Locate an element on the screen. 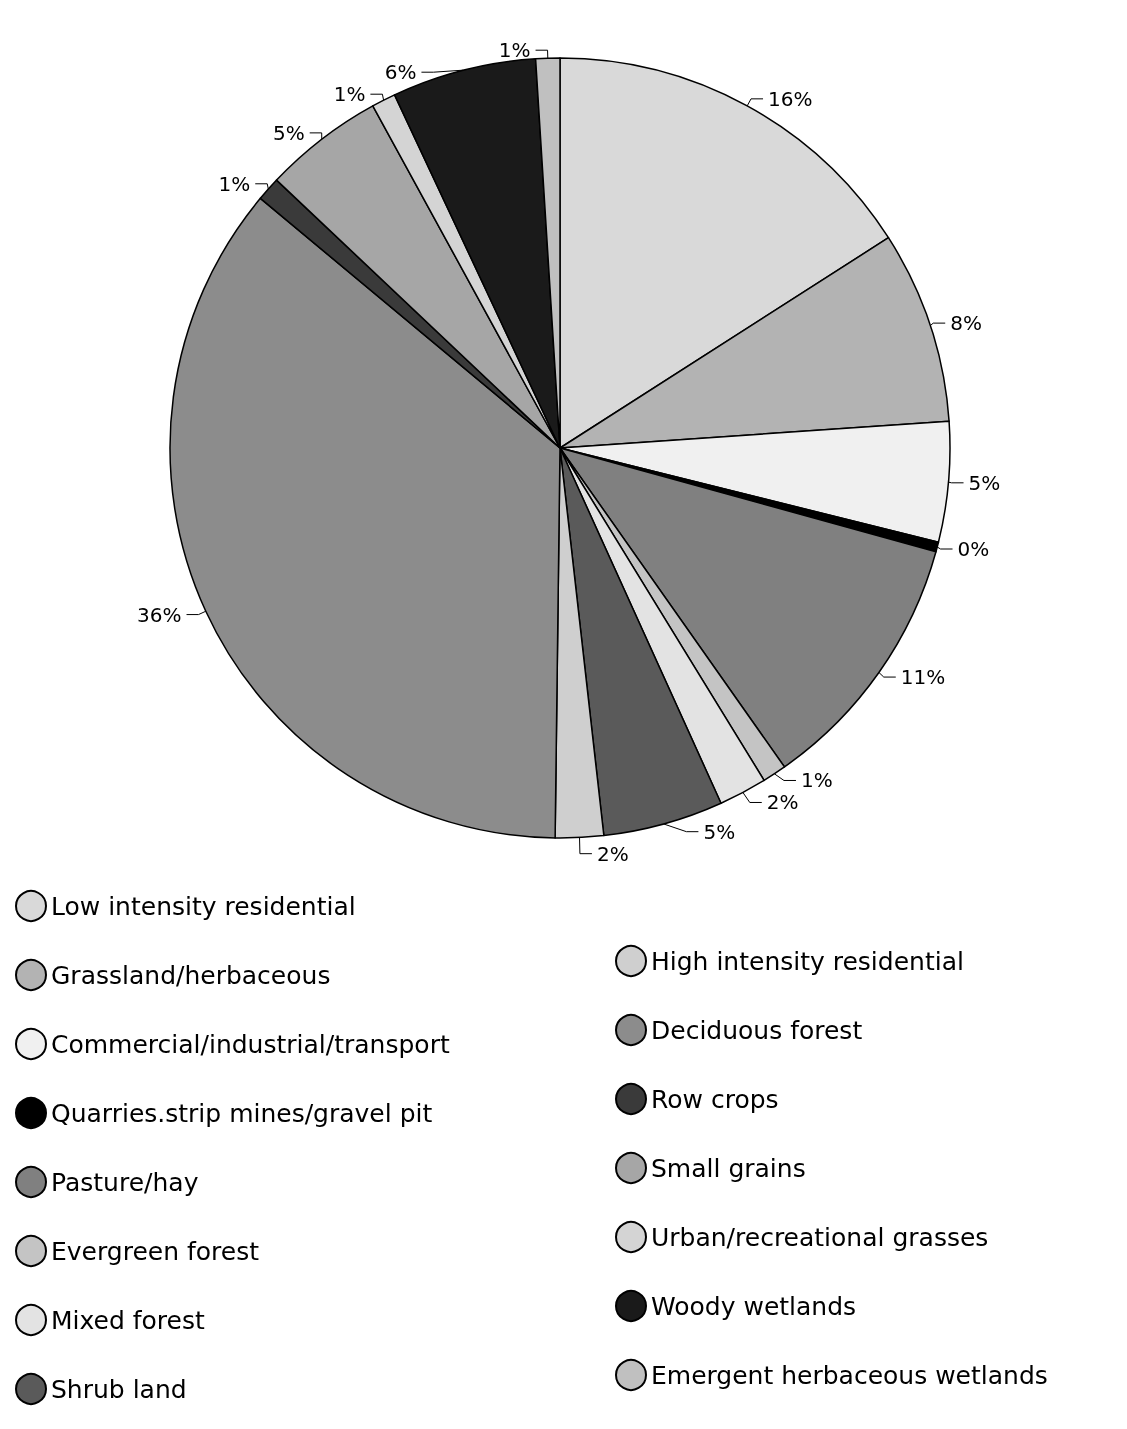 The width and height of the screenshot is (1127, 1429). data-label: 16% is located at coordinates (790, 98).